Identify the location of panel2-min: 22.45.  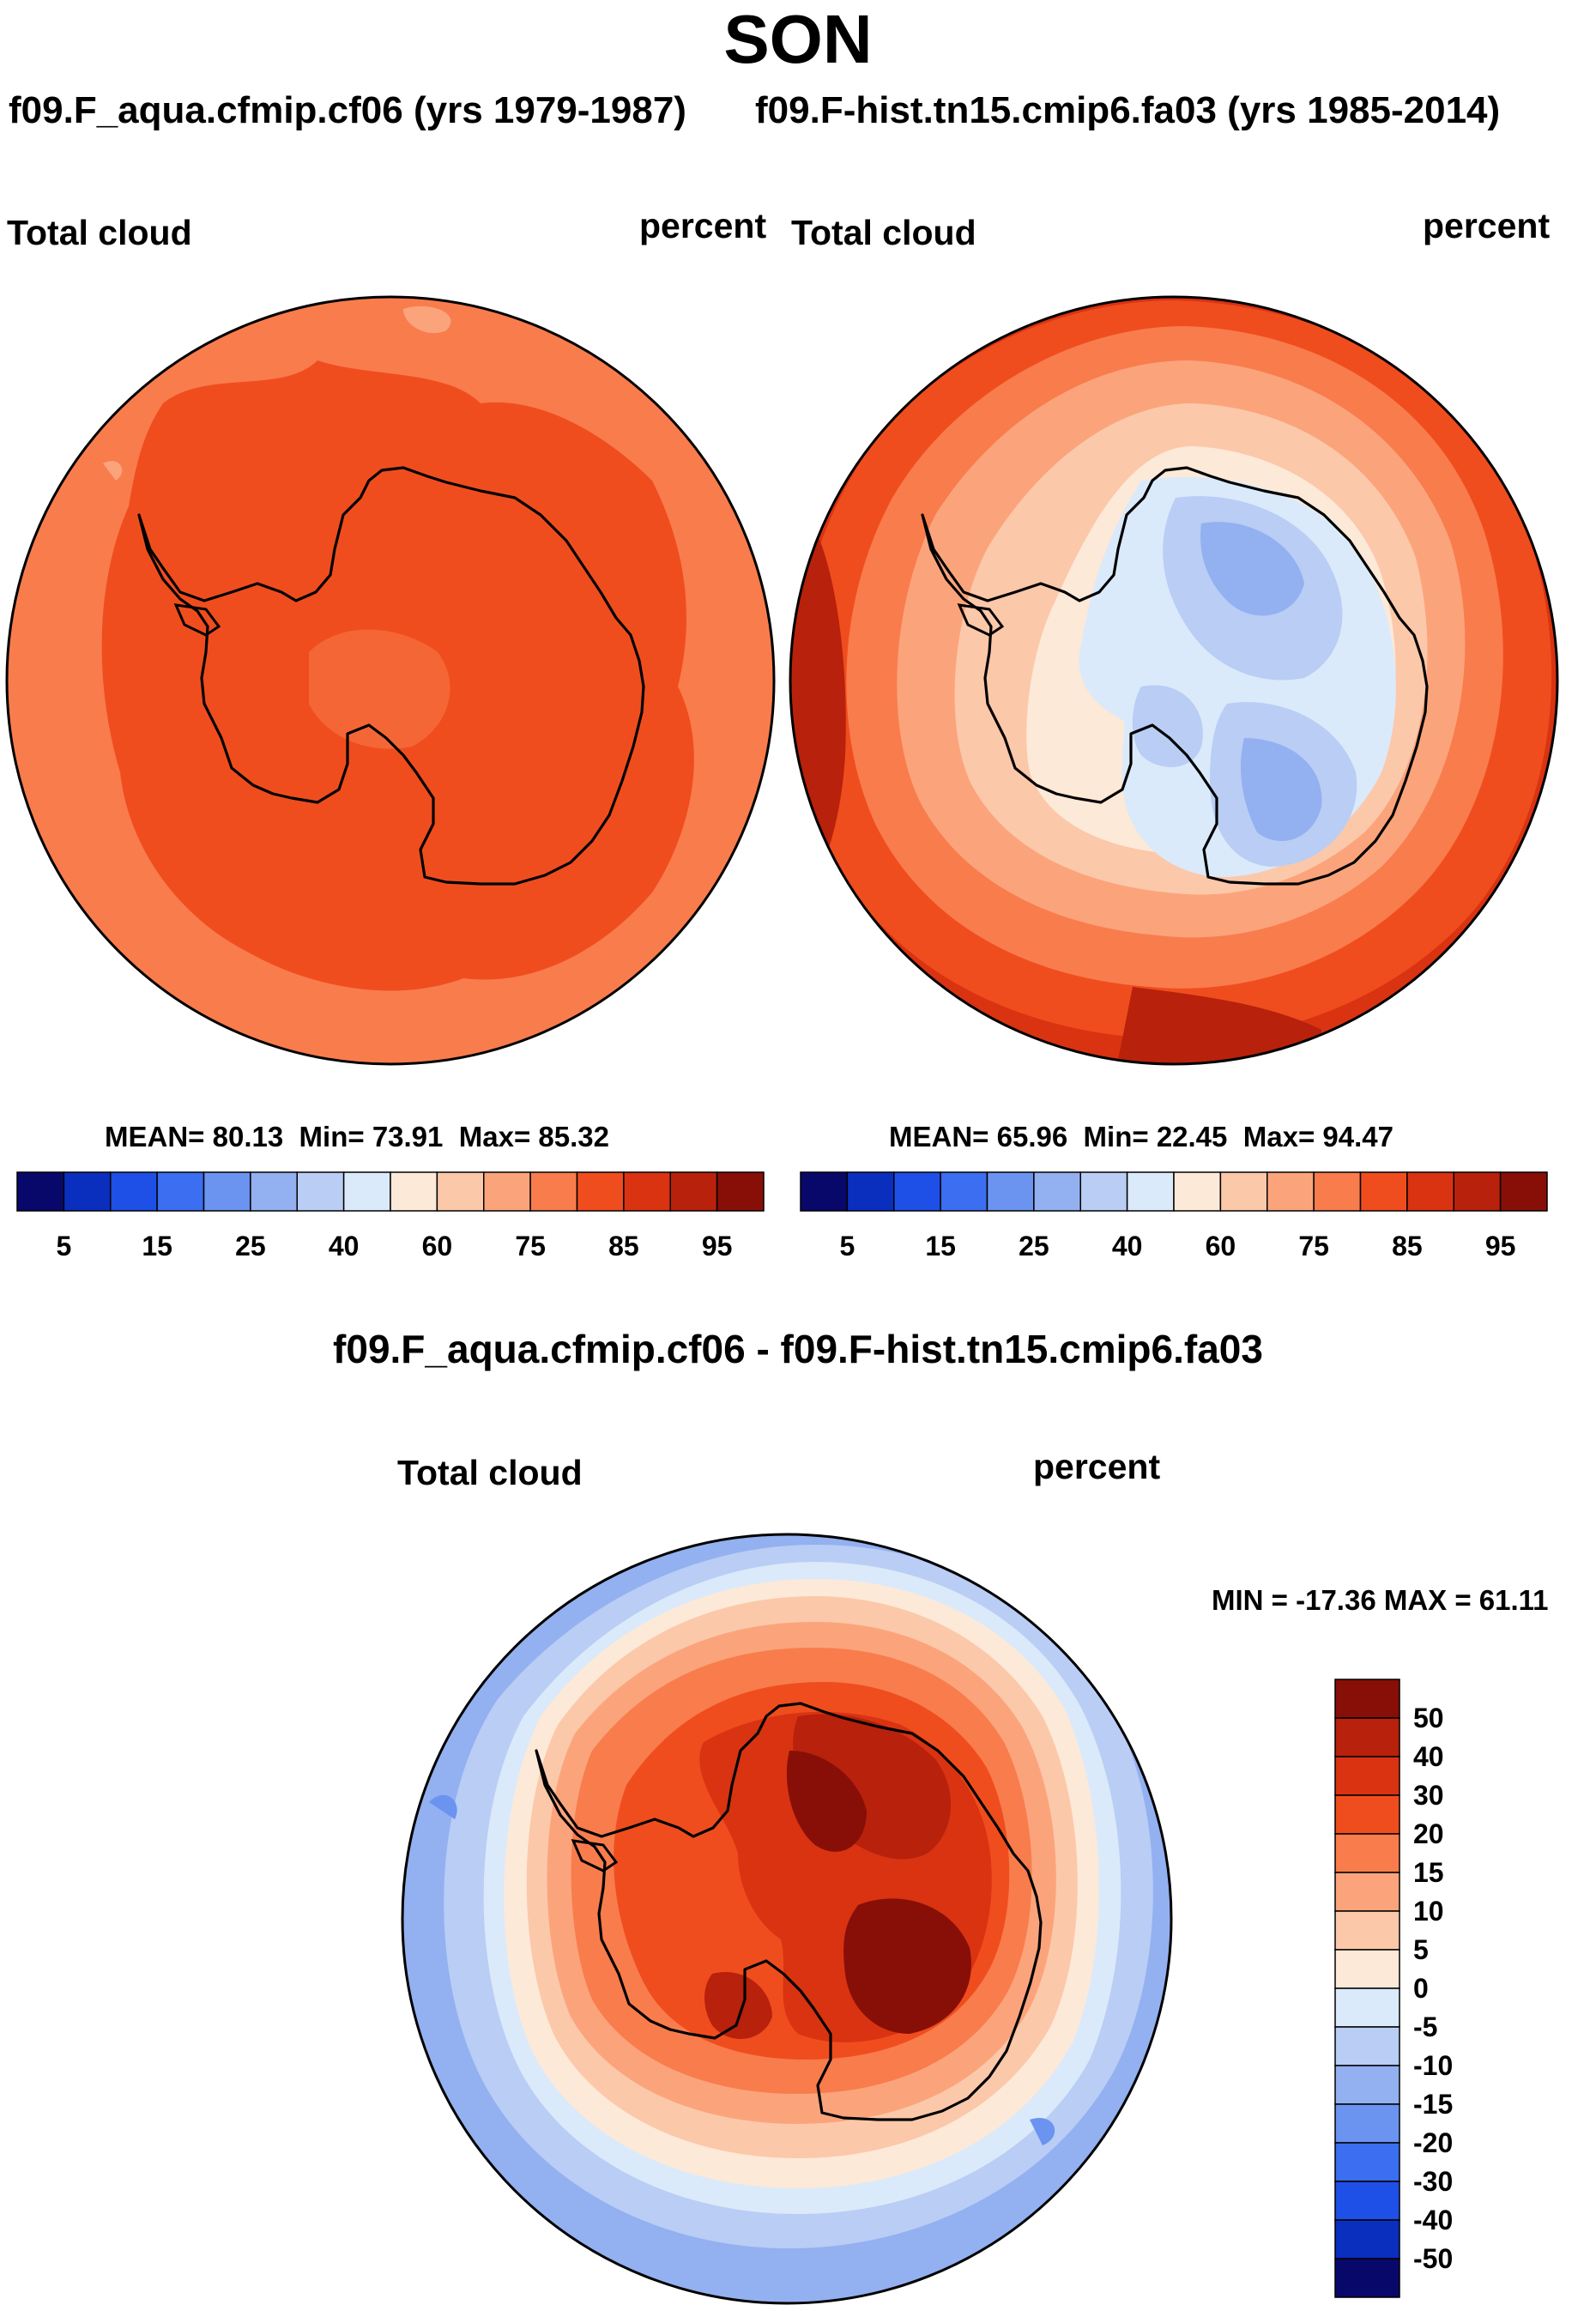
(1192, 1136).